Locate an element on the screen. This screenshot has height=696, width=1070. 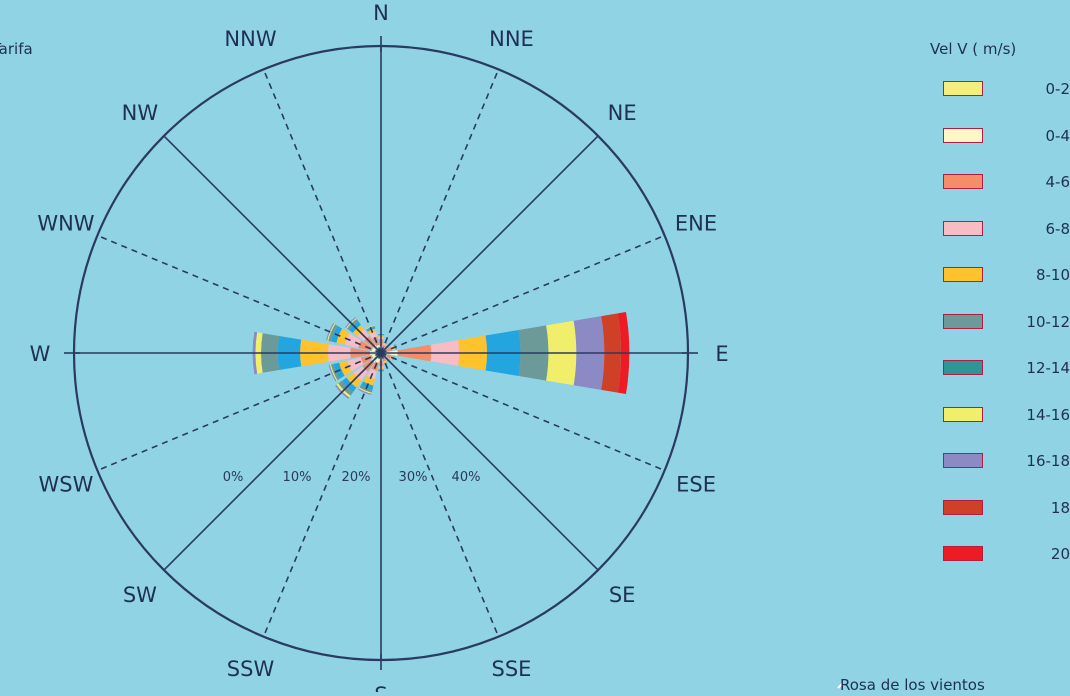
legend-label: 16-18 is located at coordinates (1048, 461).